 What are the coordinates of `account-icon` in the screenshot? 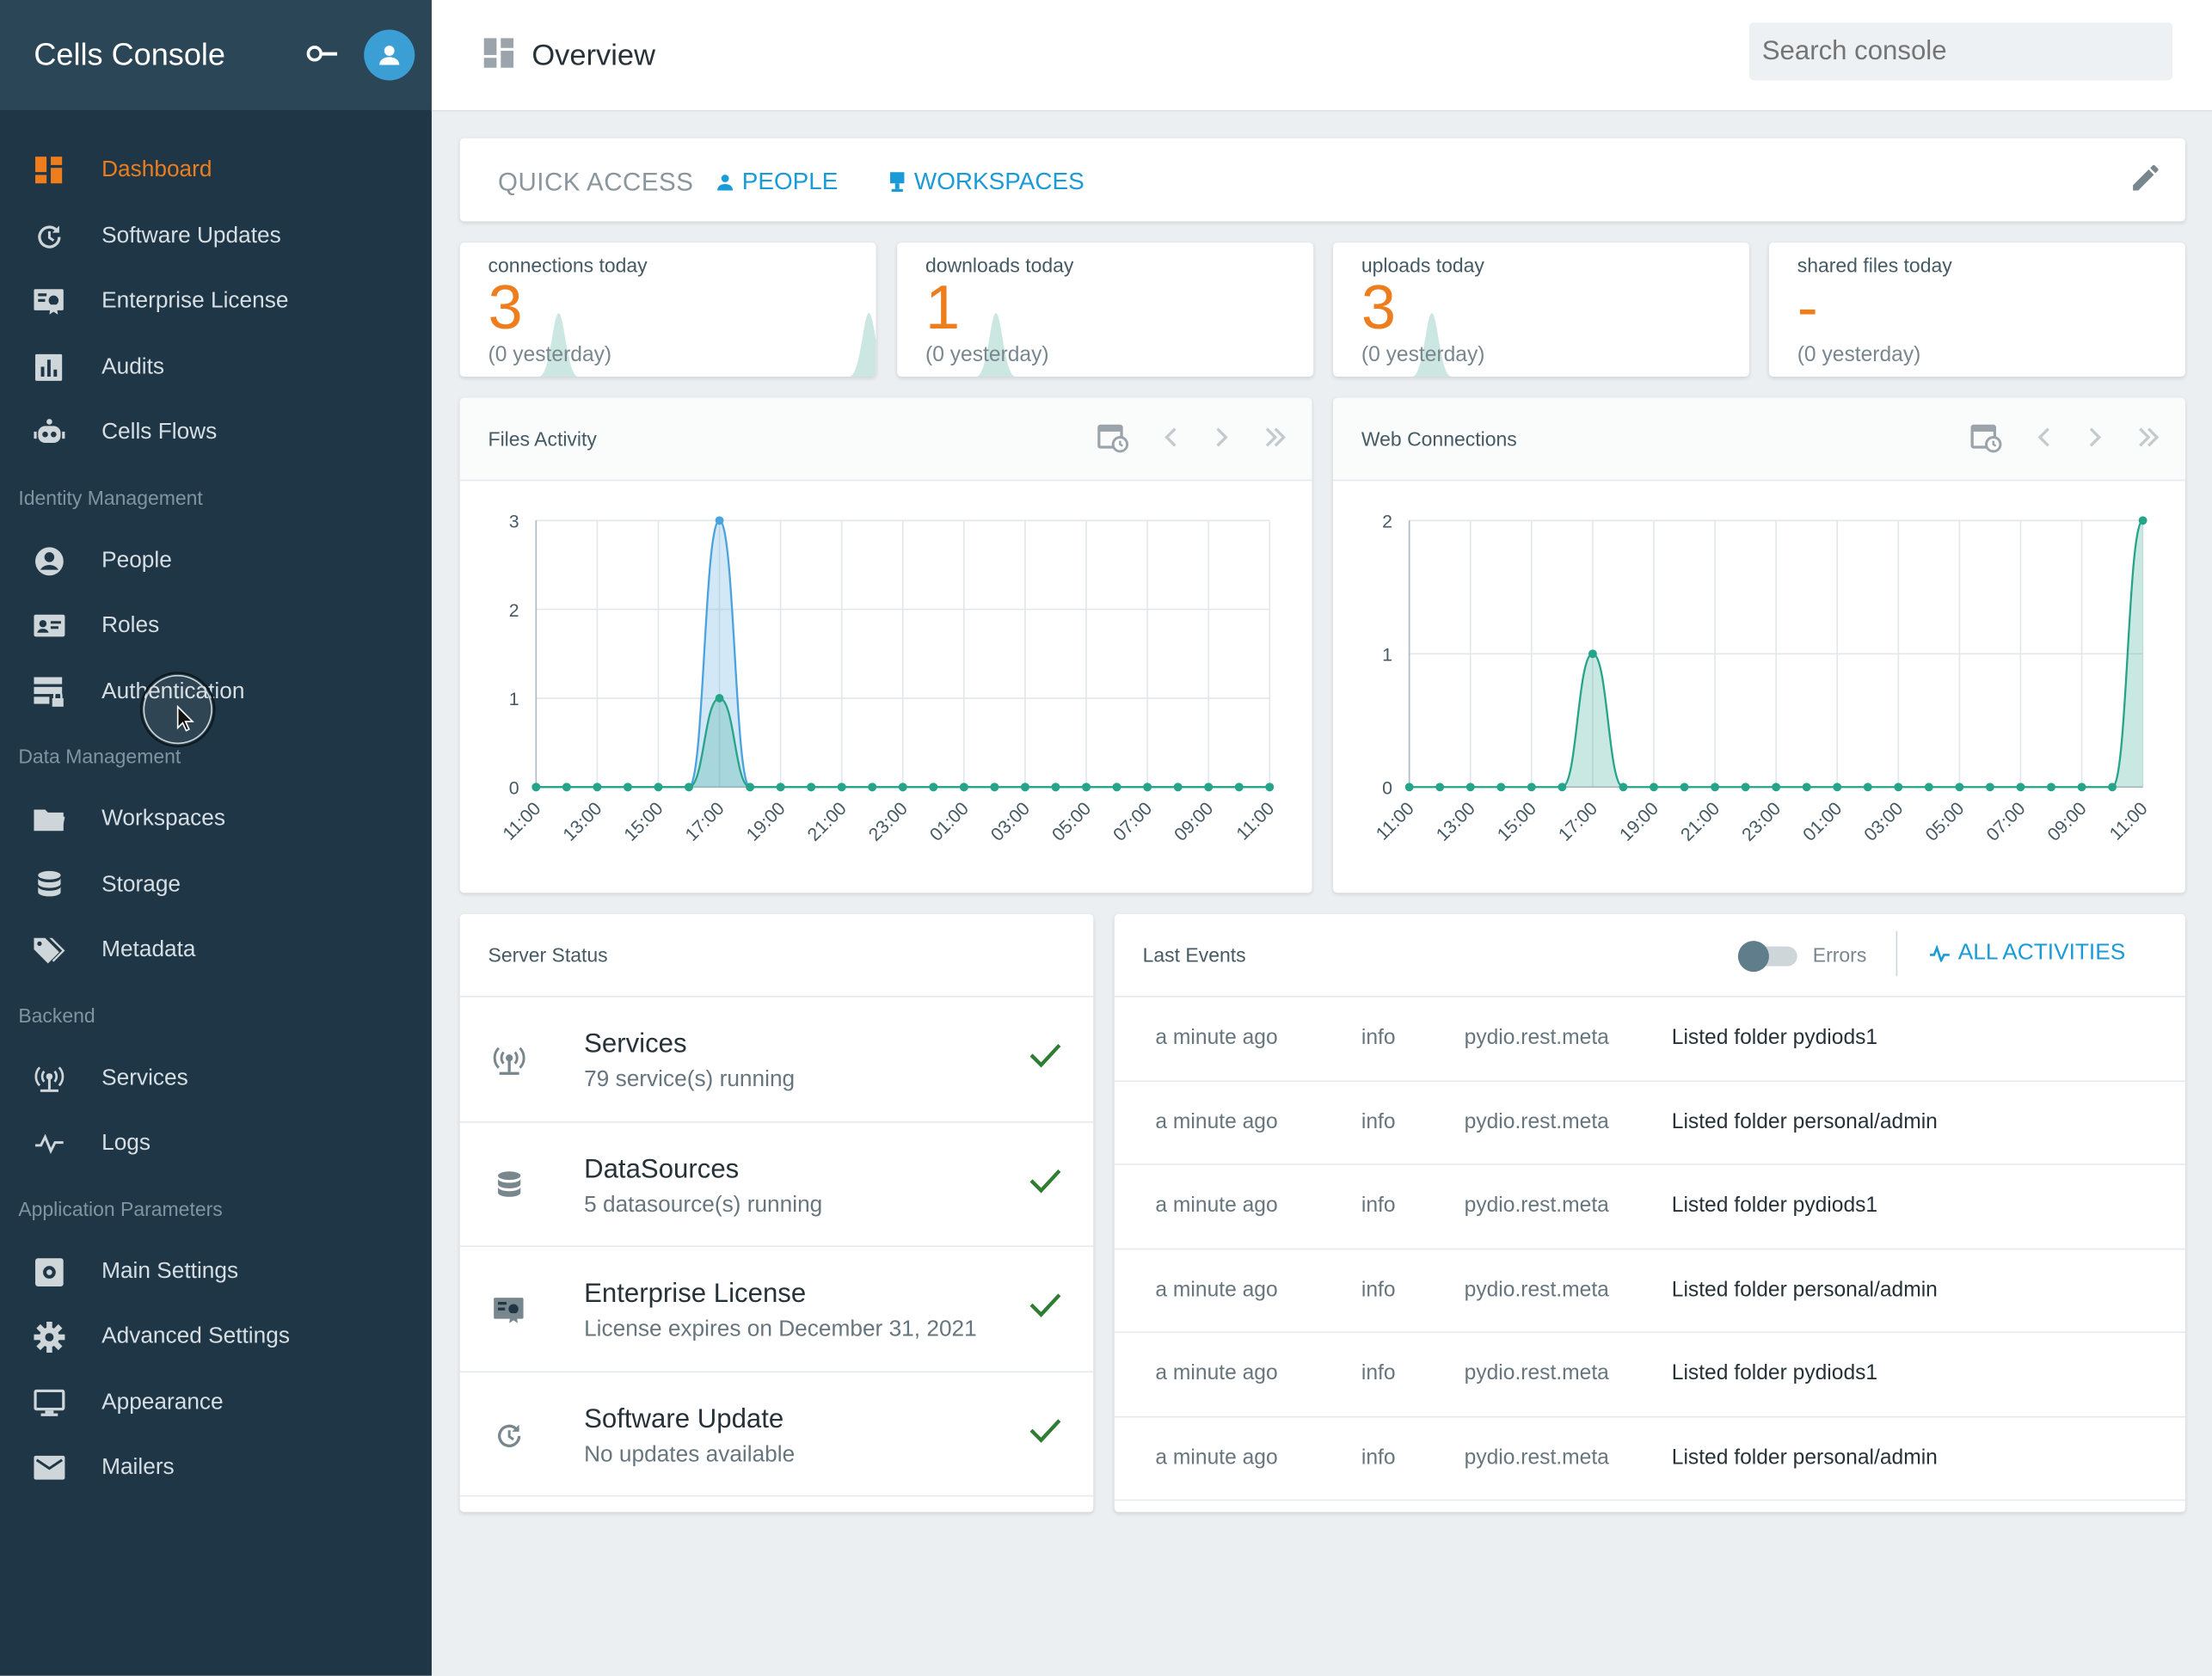 It's located at (49, 560).